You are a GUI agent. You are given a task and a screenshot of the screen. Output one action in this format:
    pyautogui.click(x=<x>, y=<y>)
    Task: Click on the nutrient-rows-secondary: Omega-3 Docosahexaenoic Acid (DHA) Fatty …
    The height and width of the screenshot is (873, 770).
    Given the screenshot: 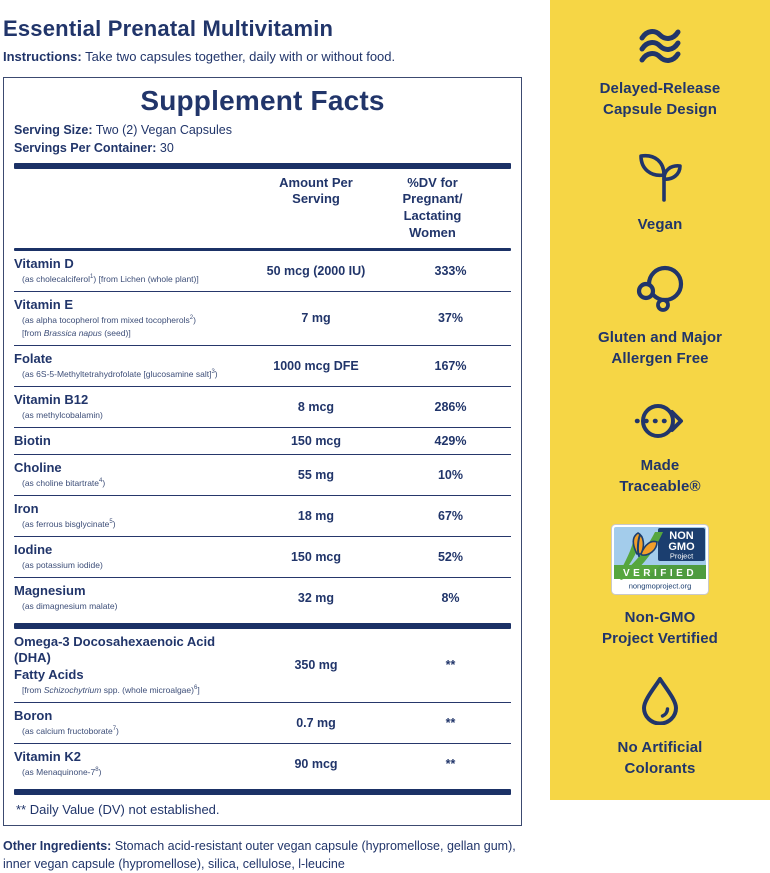 What is the action you would take?
    pyautogui.click(x=262, y=706)
    